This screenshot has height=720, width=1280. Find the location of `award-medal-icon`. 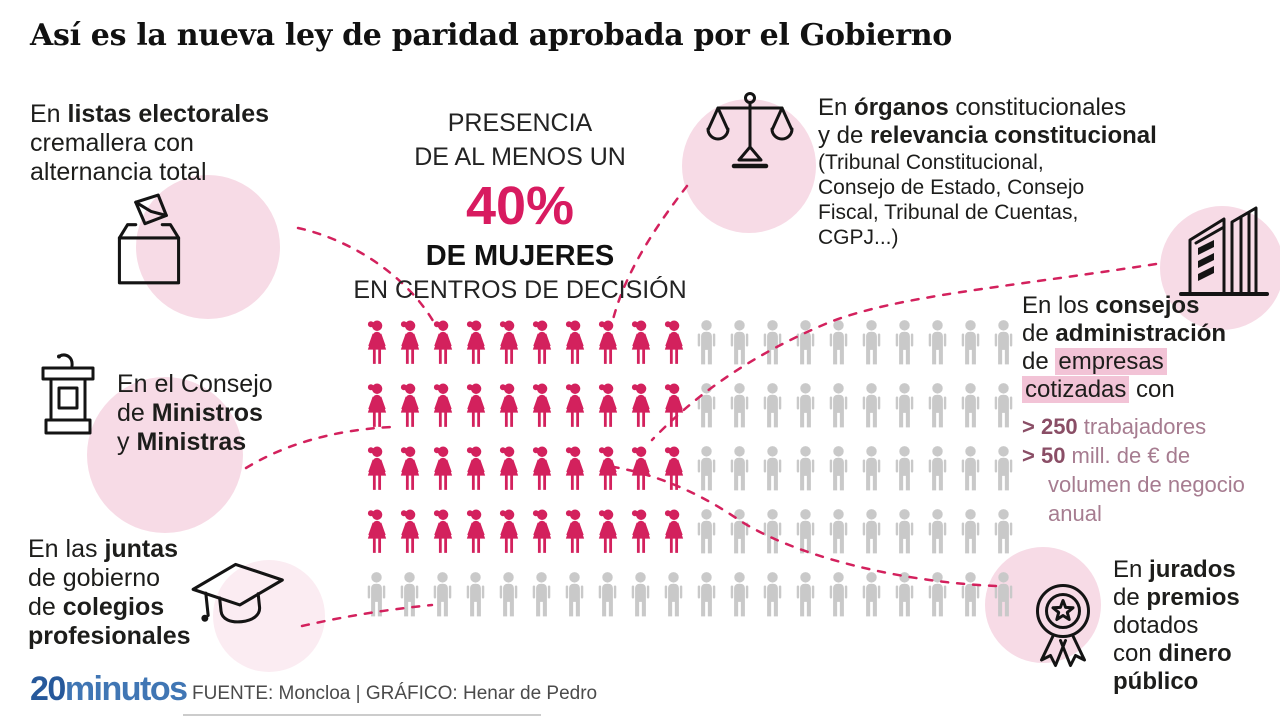

award-medal-icon is located at coordinates (1063, 626).